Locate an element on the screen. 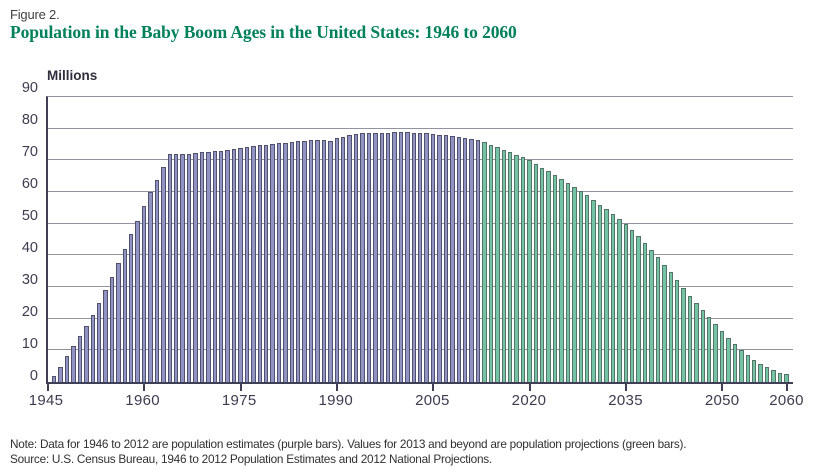 The height and width of the screenshot is (475, 822). x-tick-1960 is located at coordinates (144, 387).